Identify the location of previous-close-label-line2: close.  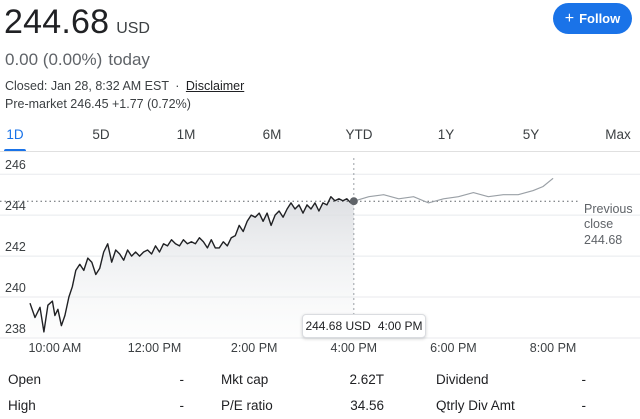
(598, 224).